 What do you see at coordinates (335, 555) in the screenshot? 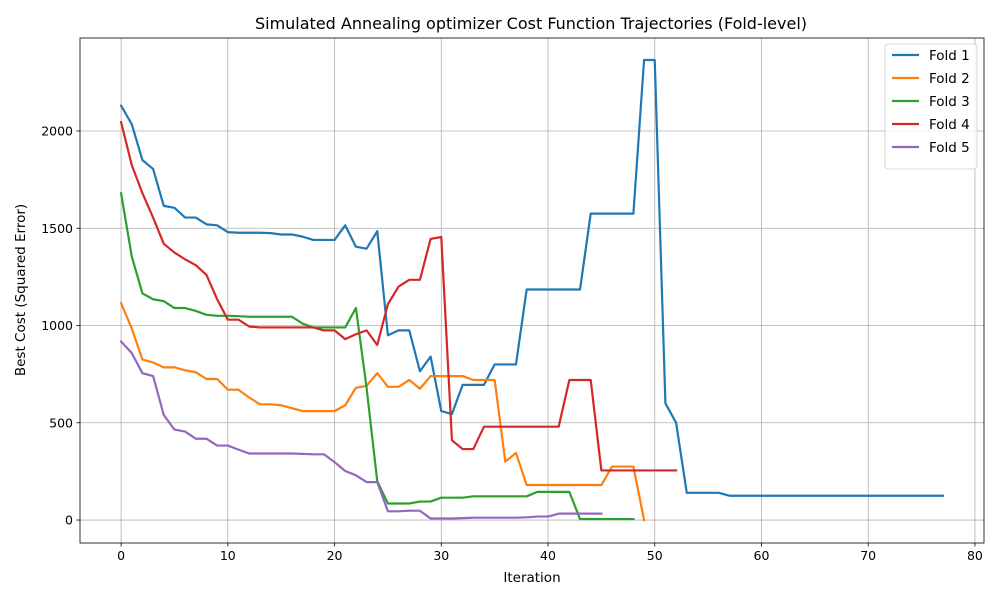
I see `x-tick-label: 20` at bounding box center [335, 555].